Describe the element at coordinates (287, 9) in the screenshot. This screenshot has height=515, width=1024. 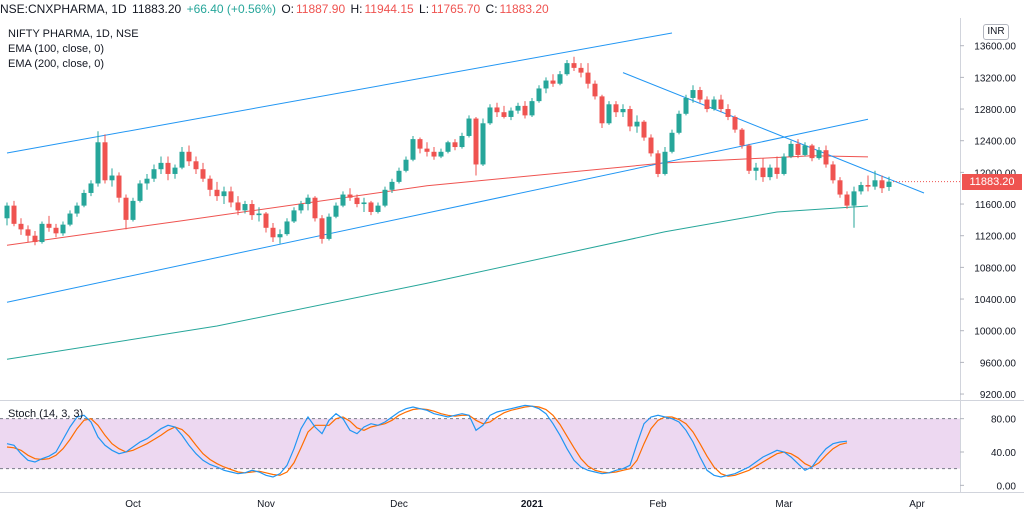
I see `open-label: O:` at that location.